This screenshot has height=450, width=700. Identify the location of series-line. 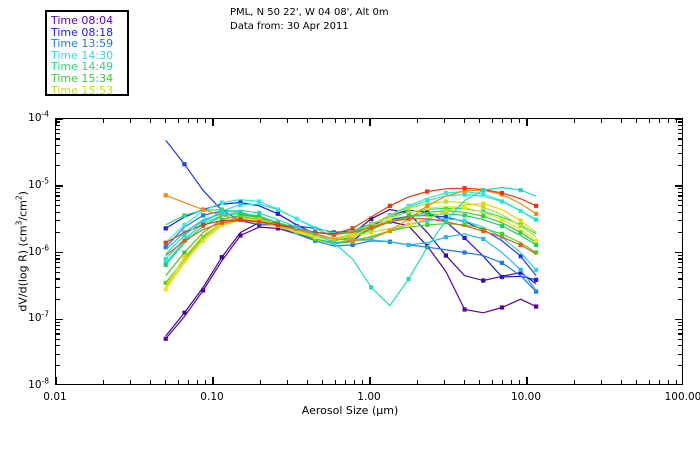
(351, 246).